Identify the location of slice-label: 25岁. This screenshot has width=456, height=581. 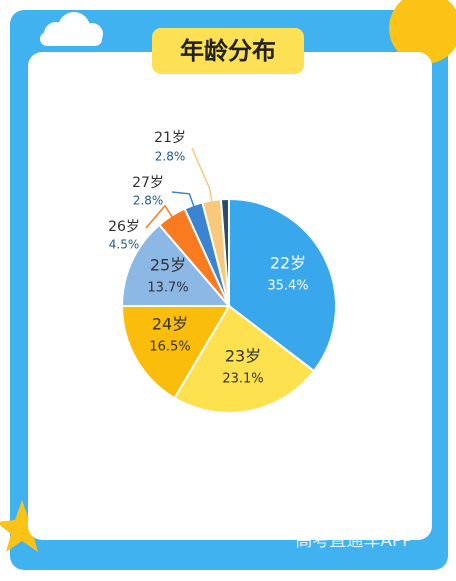
(168, 265).